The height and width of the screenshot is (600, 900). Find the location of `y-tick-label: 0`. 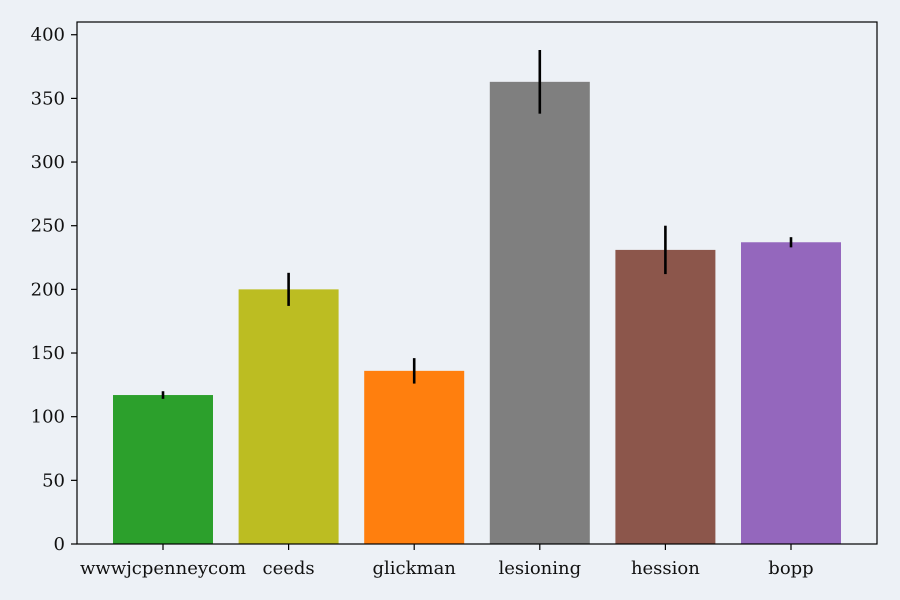

y-tick-label: 0 is located at coordinates (59, 544).